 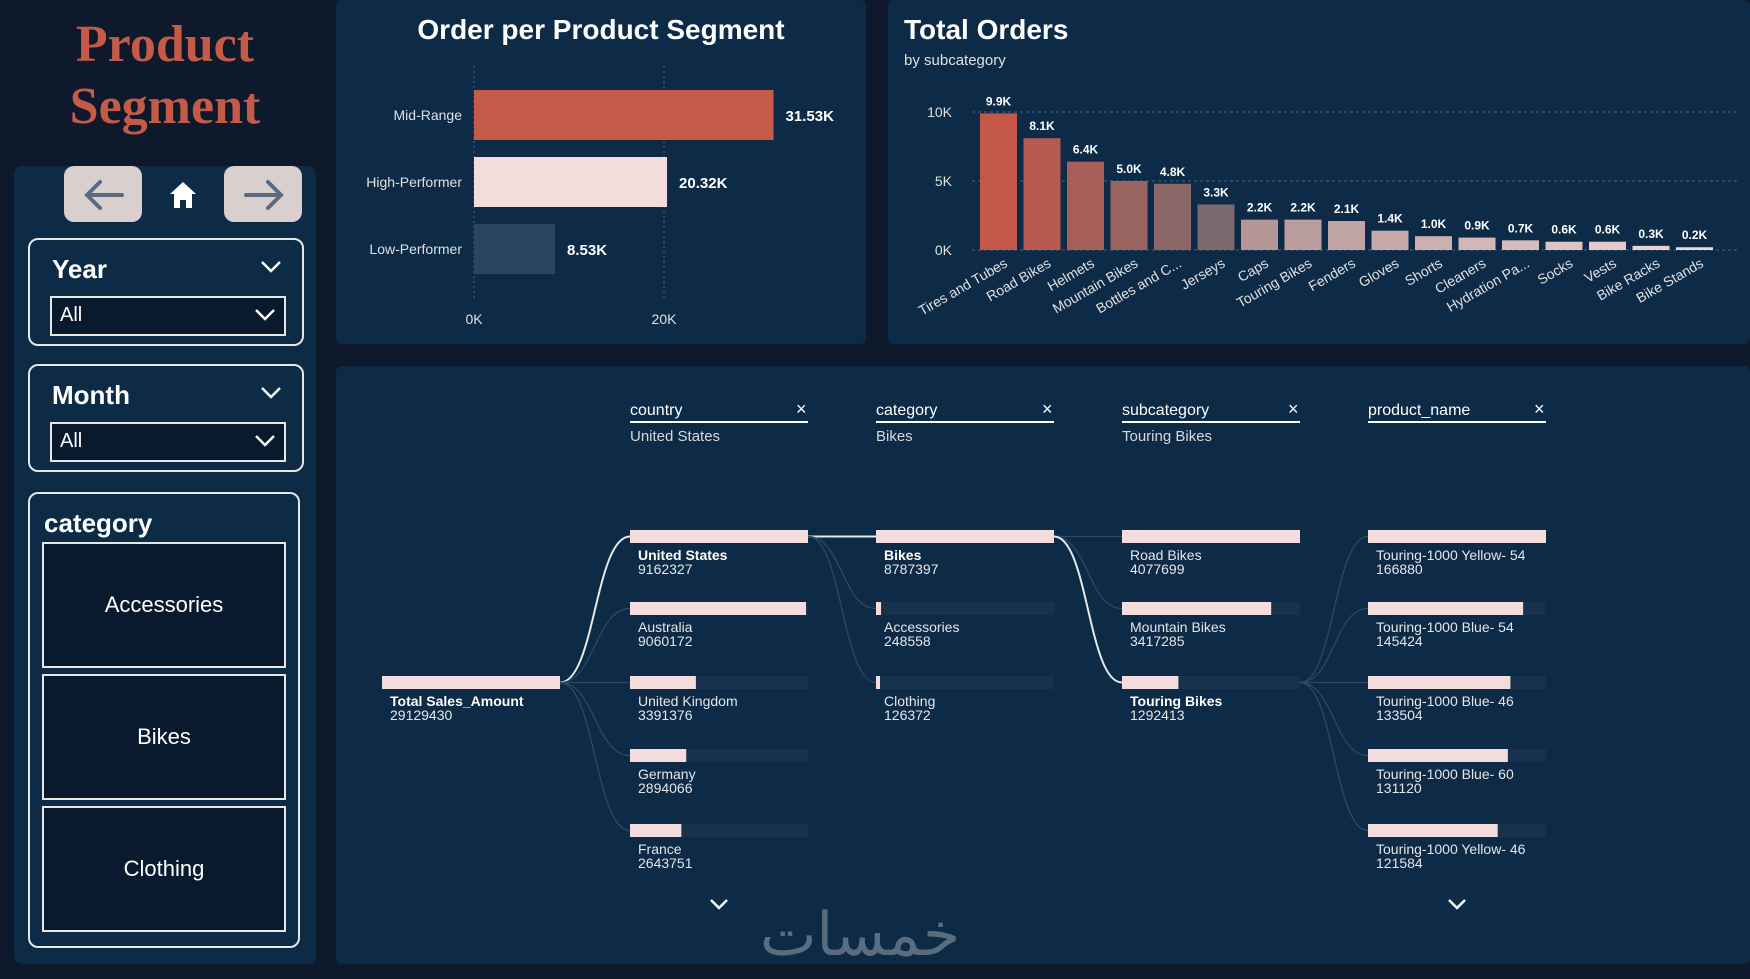 What do you see at coordinates (471, 682) in the screenshot?
I see `root-bar` at bounding box center [471, 682].